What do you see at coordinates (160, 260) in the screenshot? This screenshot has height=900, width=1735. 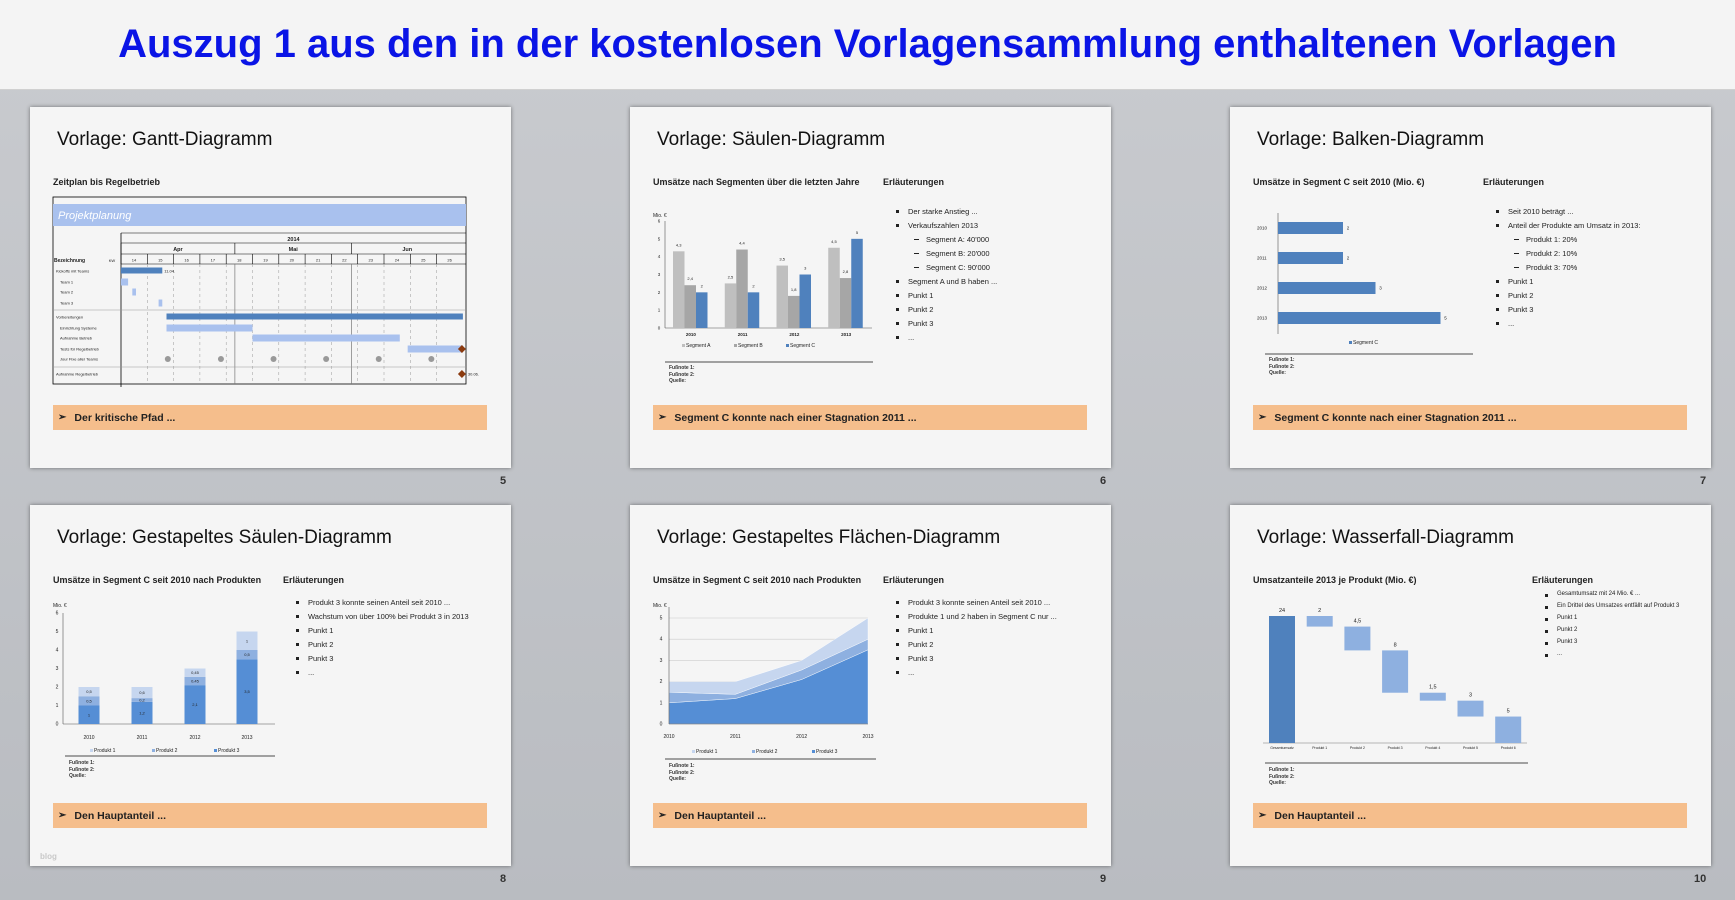 I see `gantt-week: 15` at bounding box center [160, 260].